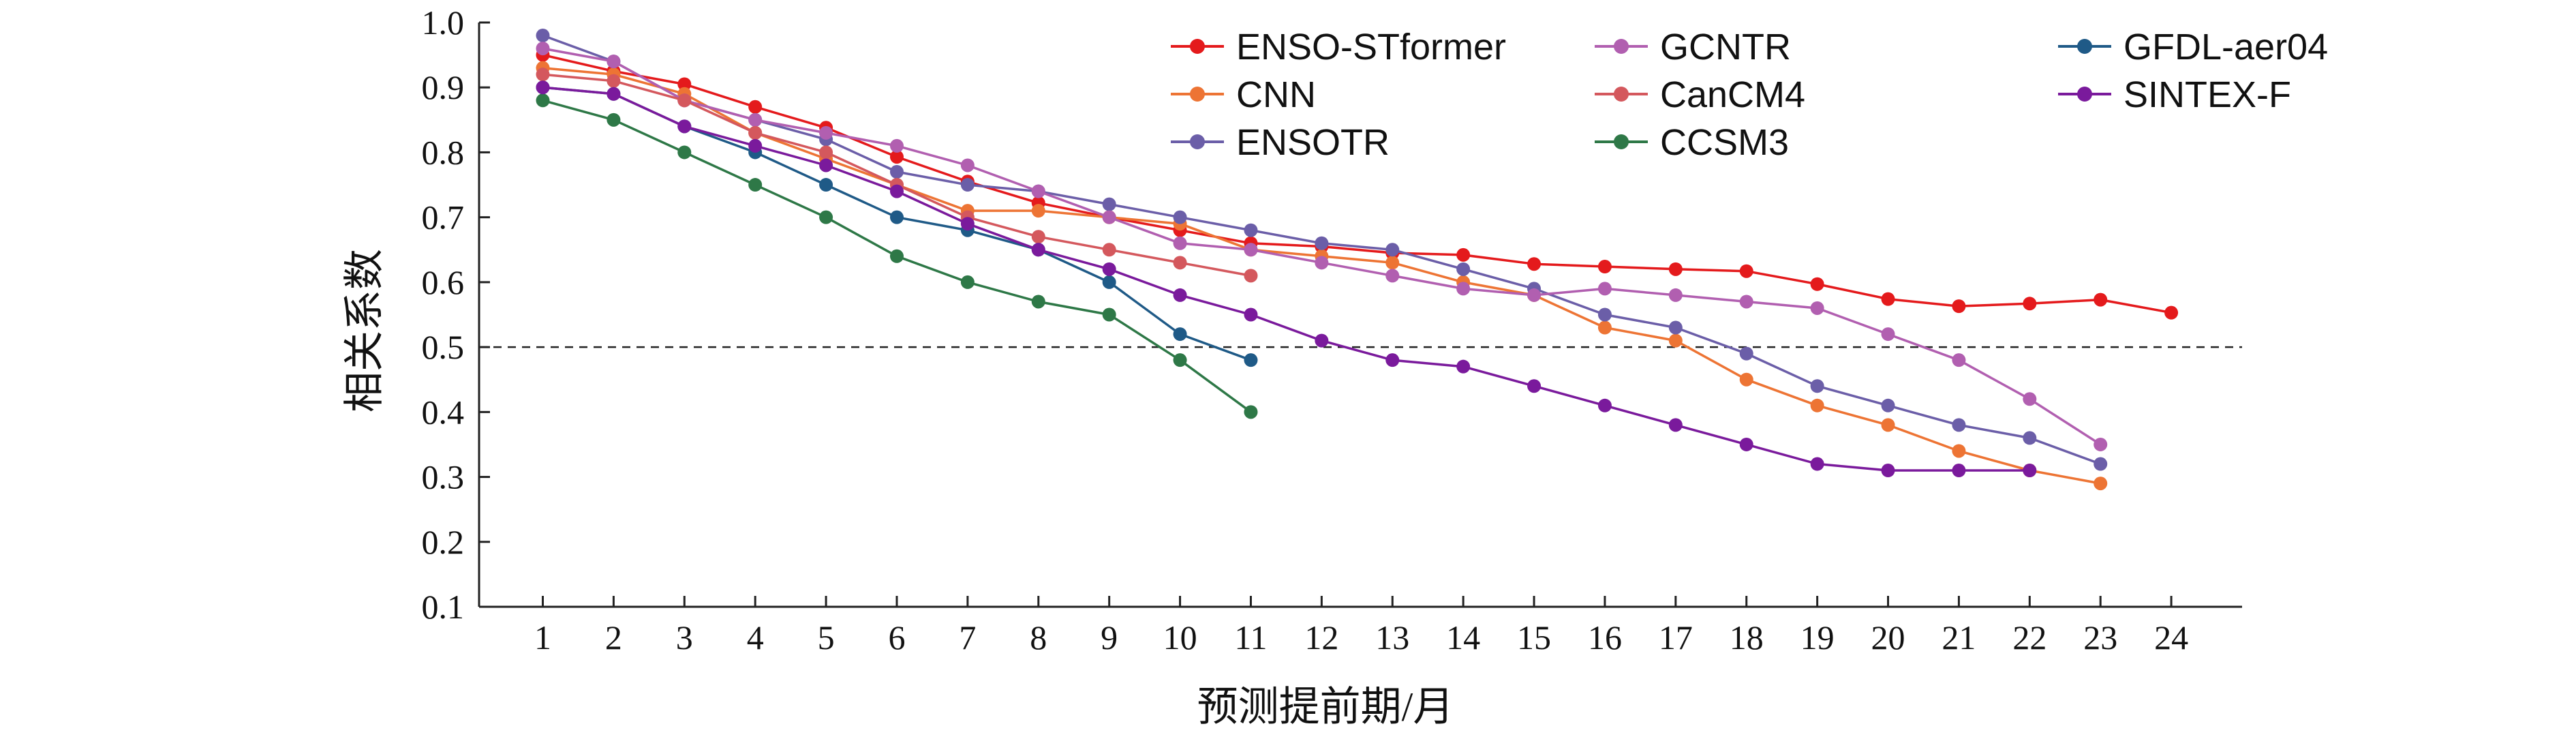 Image resolution: width=2576 pixels, height=737 pixels. What do you see at coordinates (1313, 143) in the screenshot?
I see `legend-label: ENSOTR` at bounding box center [1313, 143].